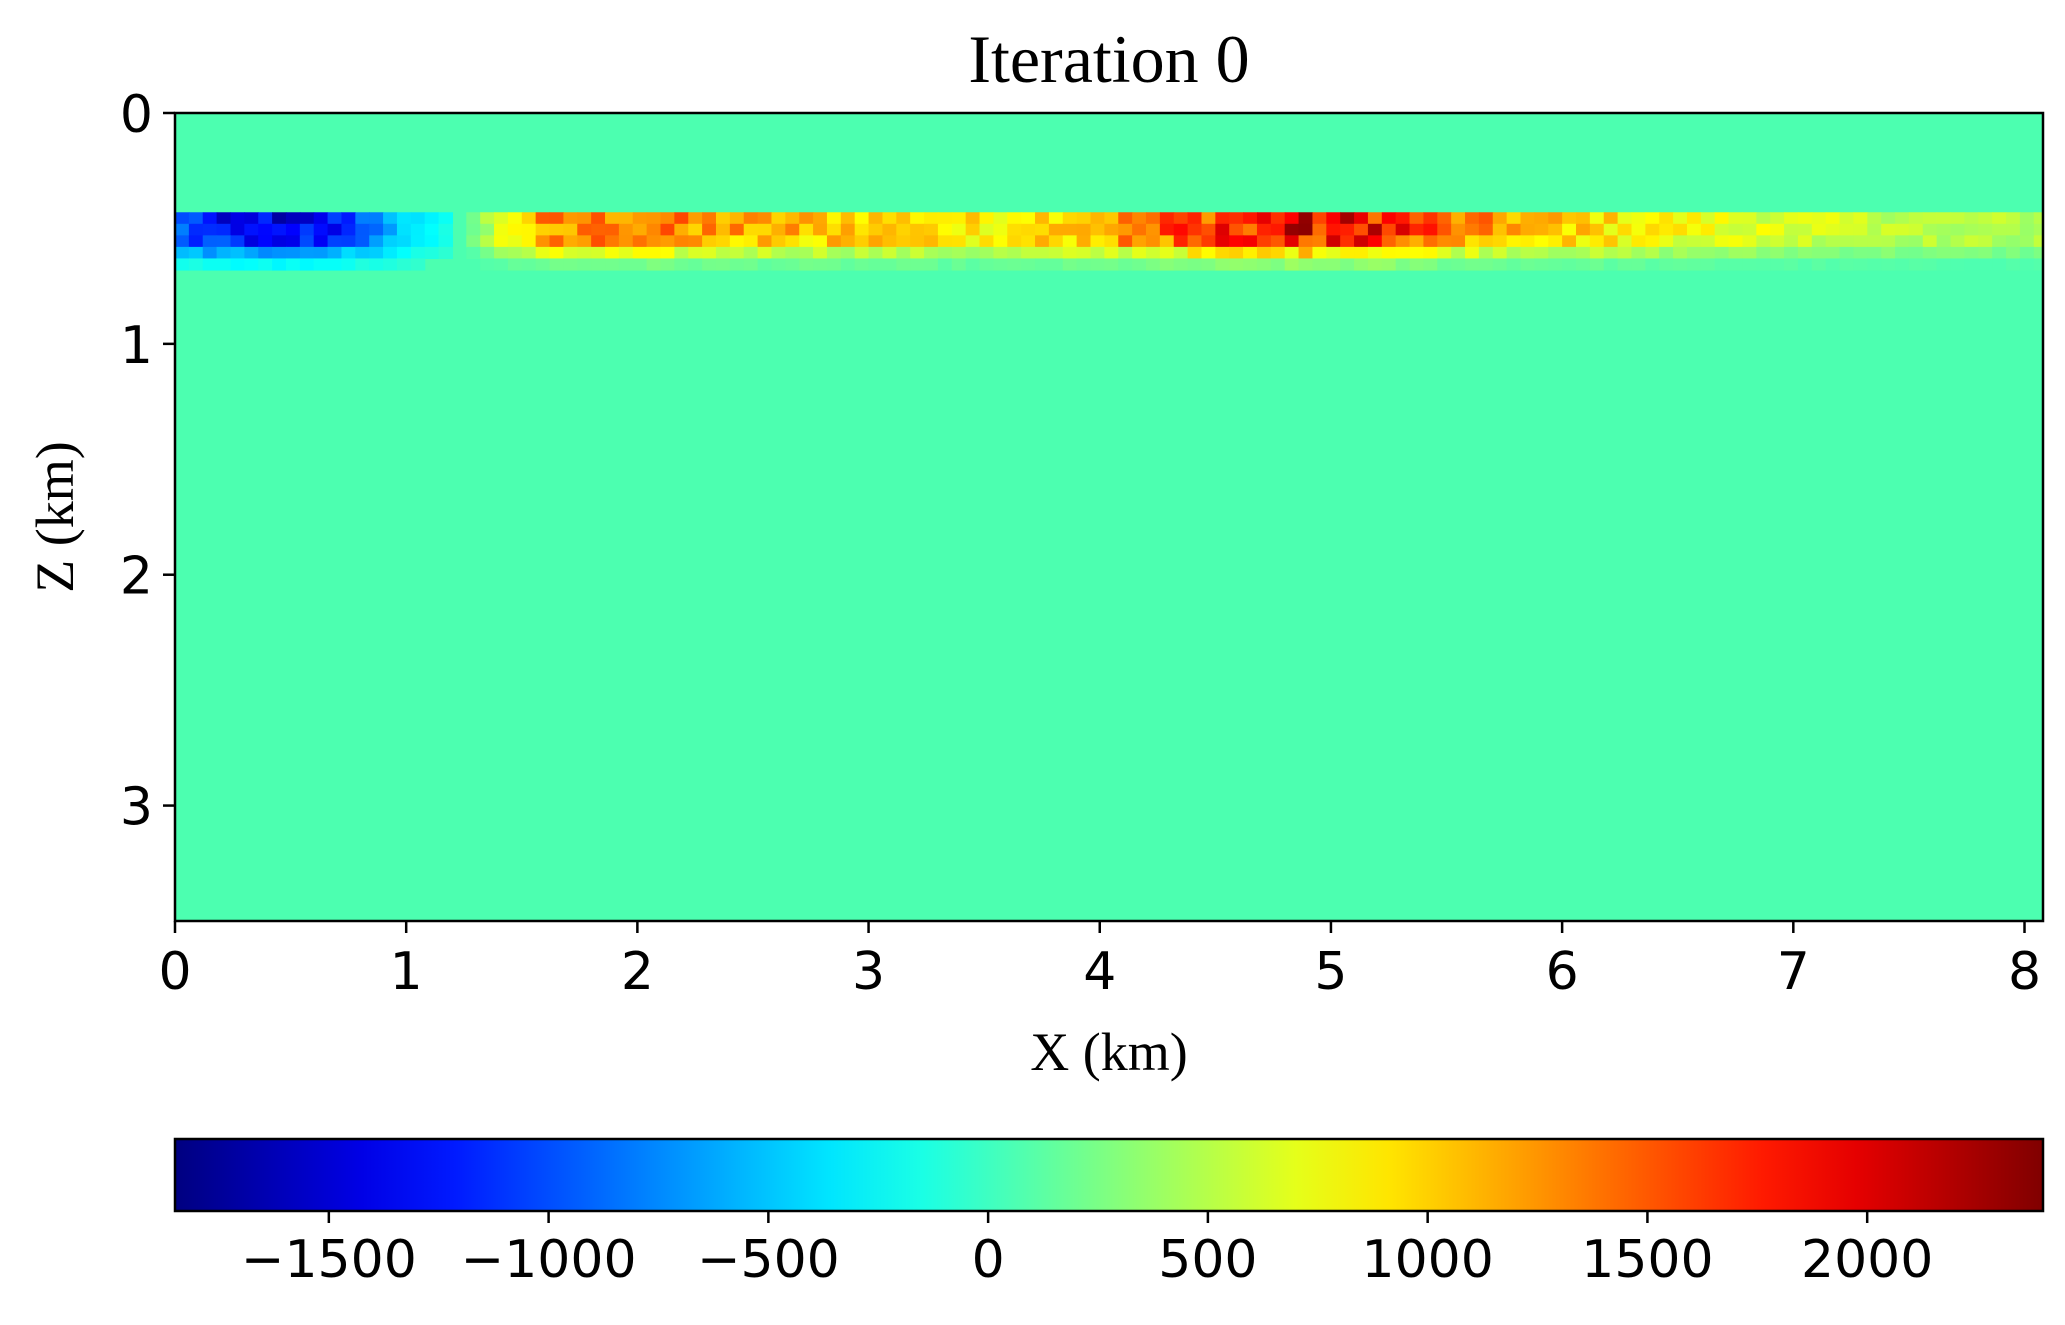  What do you see at coordinates (406, 972) in the screenshot?
I see `x-tick-label: 1` at bounding box center [406, 972].